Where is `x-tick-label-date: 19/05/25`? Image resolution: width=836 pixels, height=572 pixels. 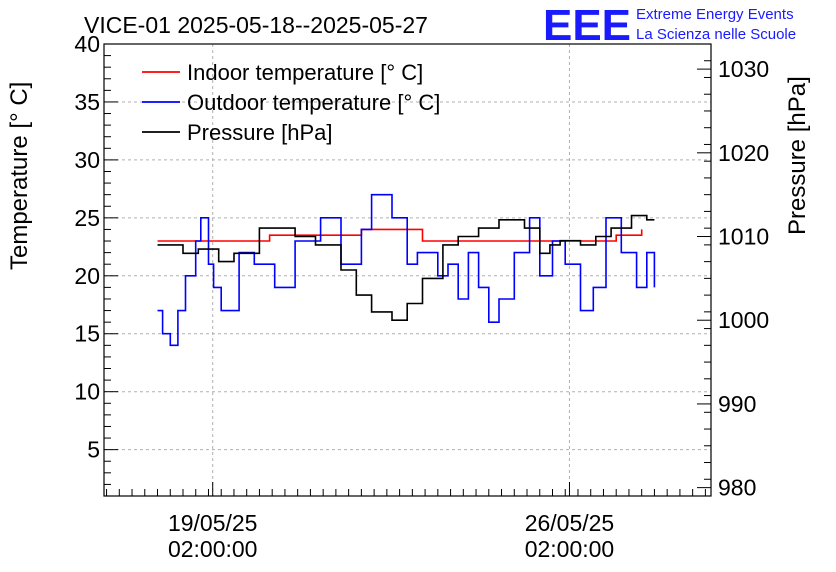 x-tick-label-date: 19/05/25 is located at coordinates (213, 523).